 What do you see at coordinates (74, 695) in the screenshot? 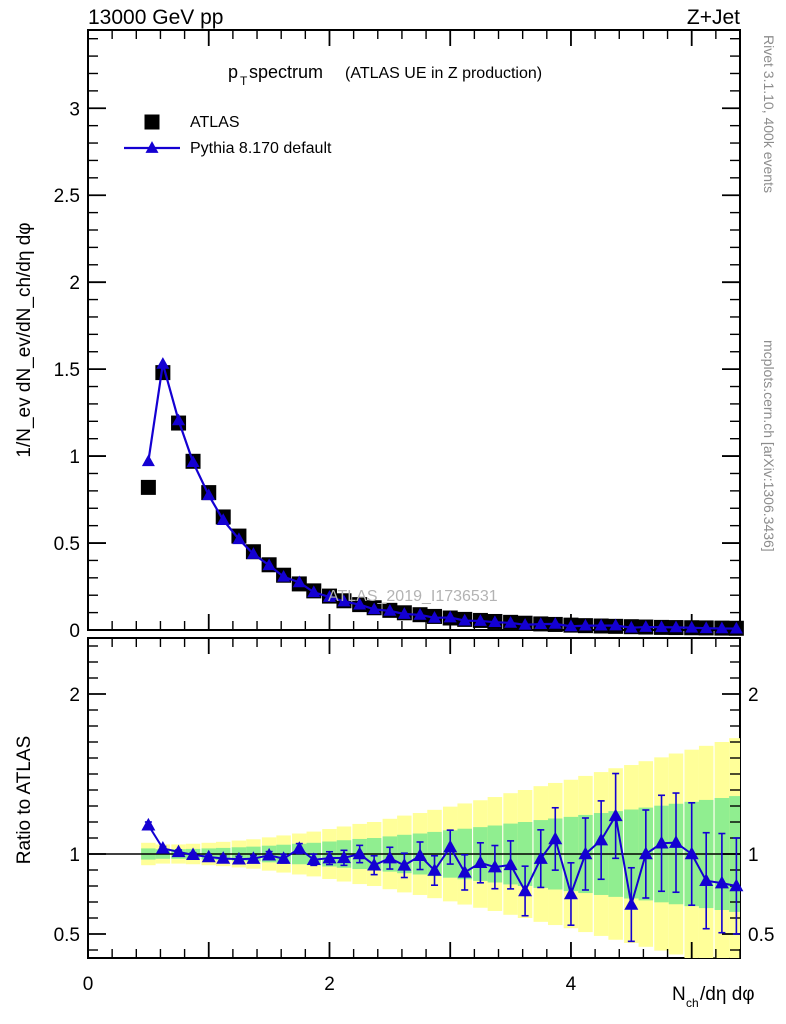
I see `ratio-y-tick-label: 2` at bounding box center [74, 695].